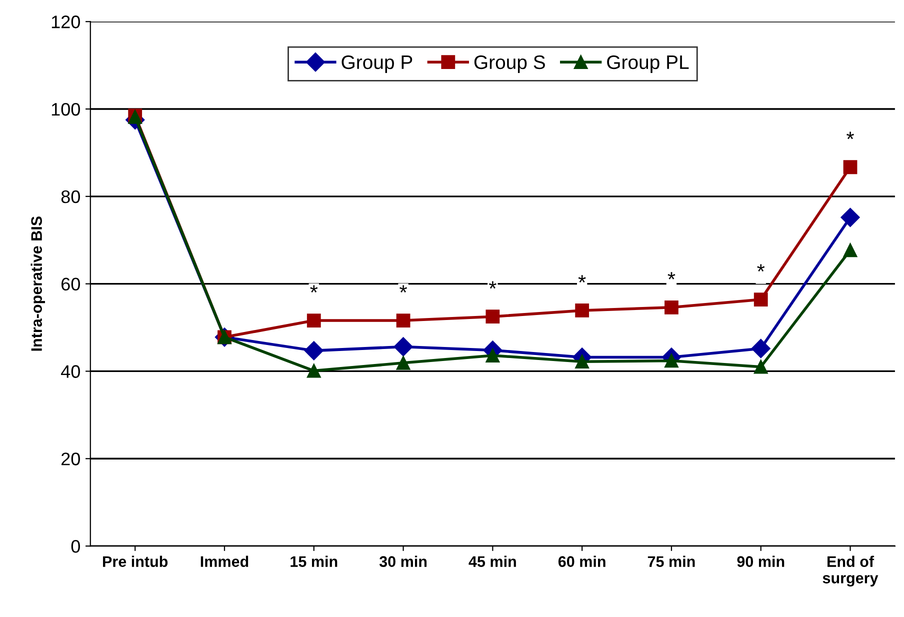 This screenshot has height=617, width=904. What do you see at coordinates (37, 283) in the screenshot?
I see `y-axis-title: Intra-operative BIS` at bounding box center [37, 283].